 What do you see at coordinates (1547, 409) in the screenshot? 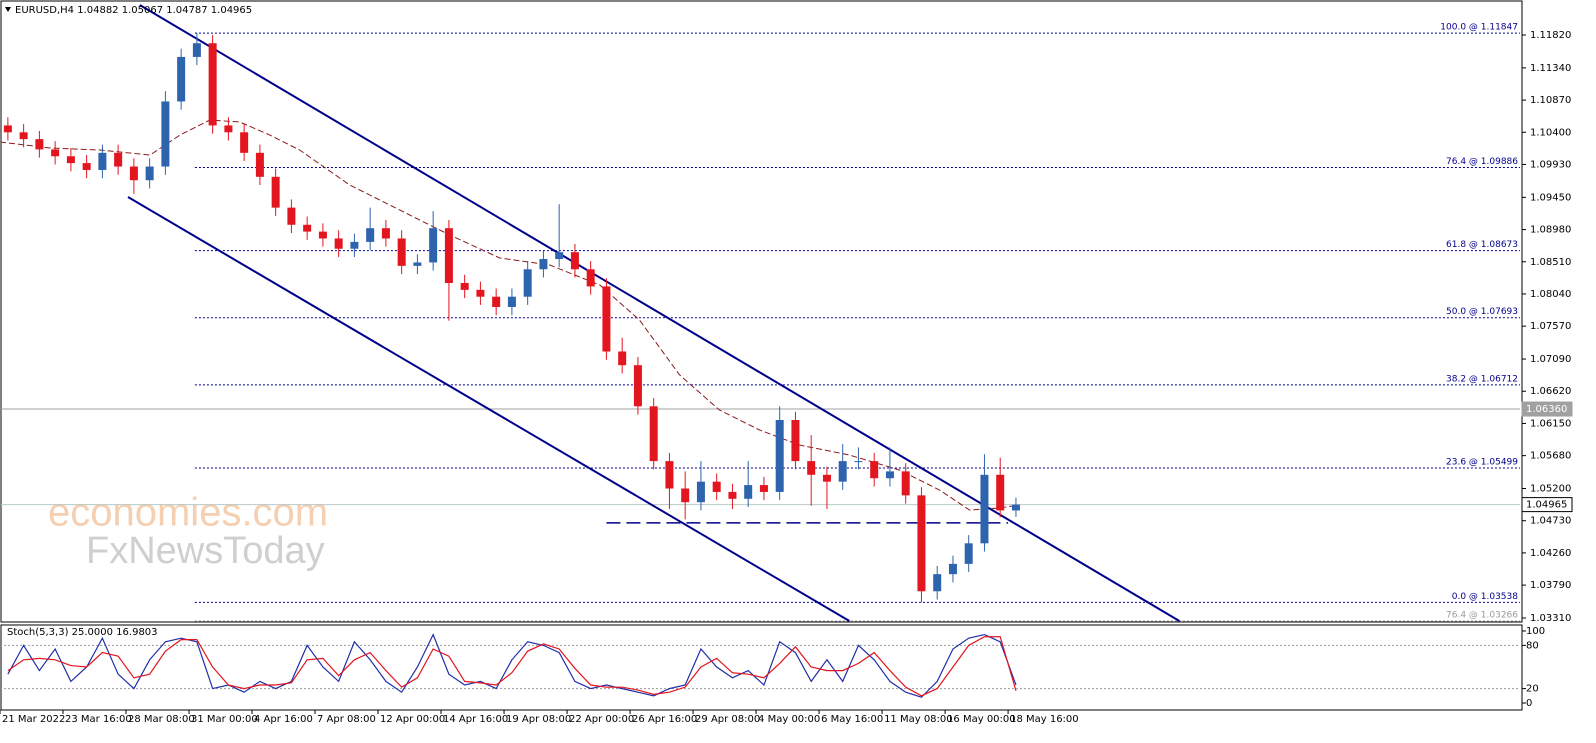
I see `price-box` at bounding box center [1547, 409].